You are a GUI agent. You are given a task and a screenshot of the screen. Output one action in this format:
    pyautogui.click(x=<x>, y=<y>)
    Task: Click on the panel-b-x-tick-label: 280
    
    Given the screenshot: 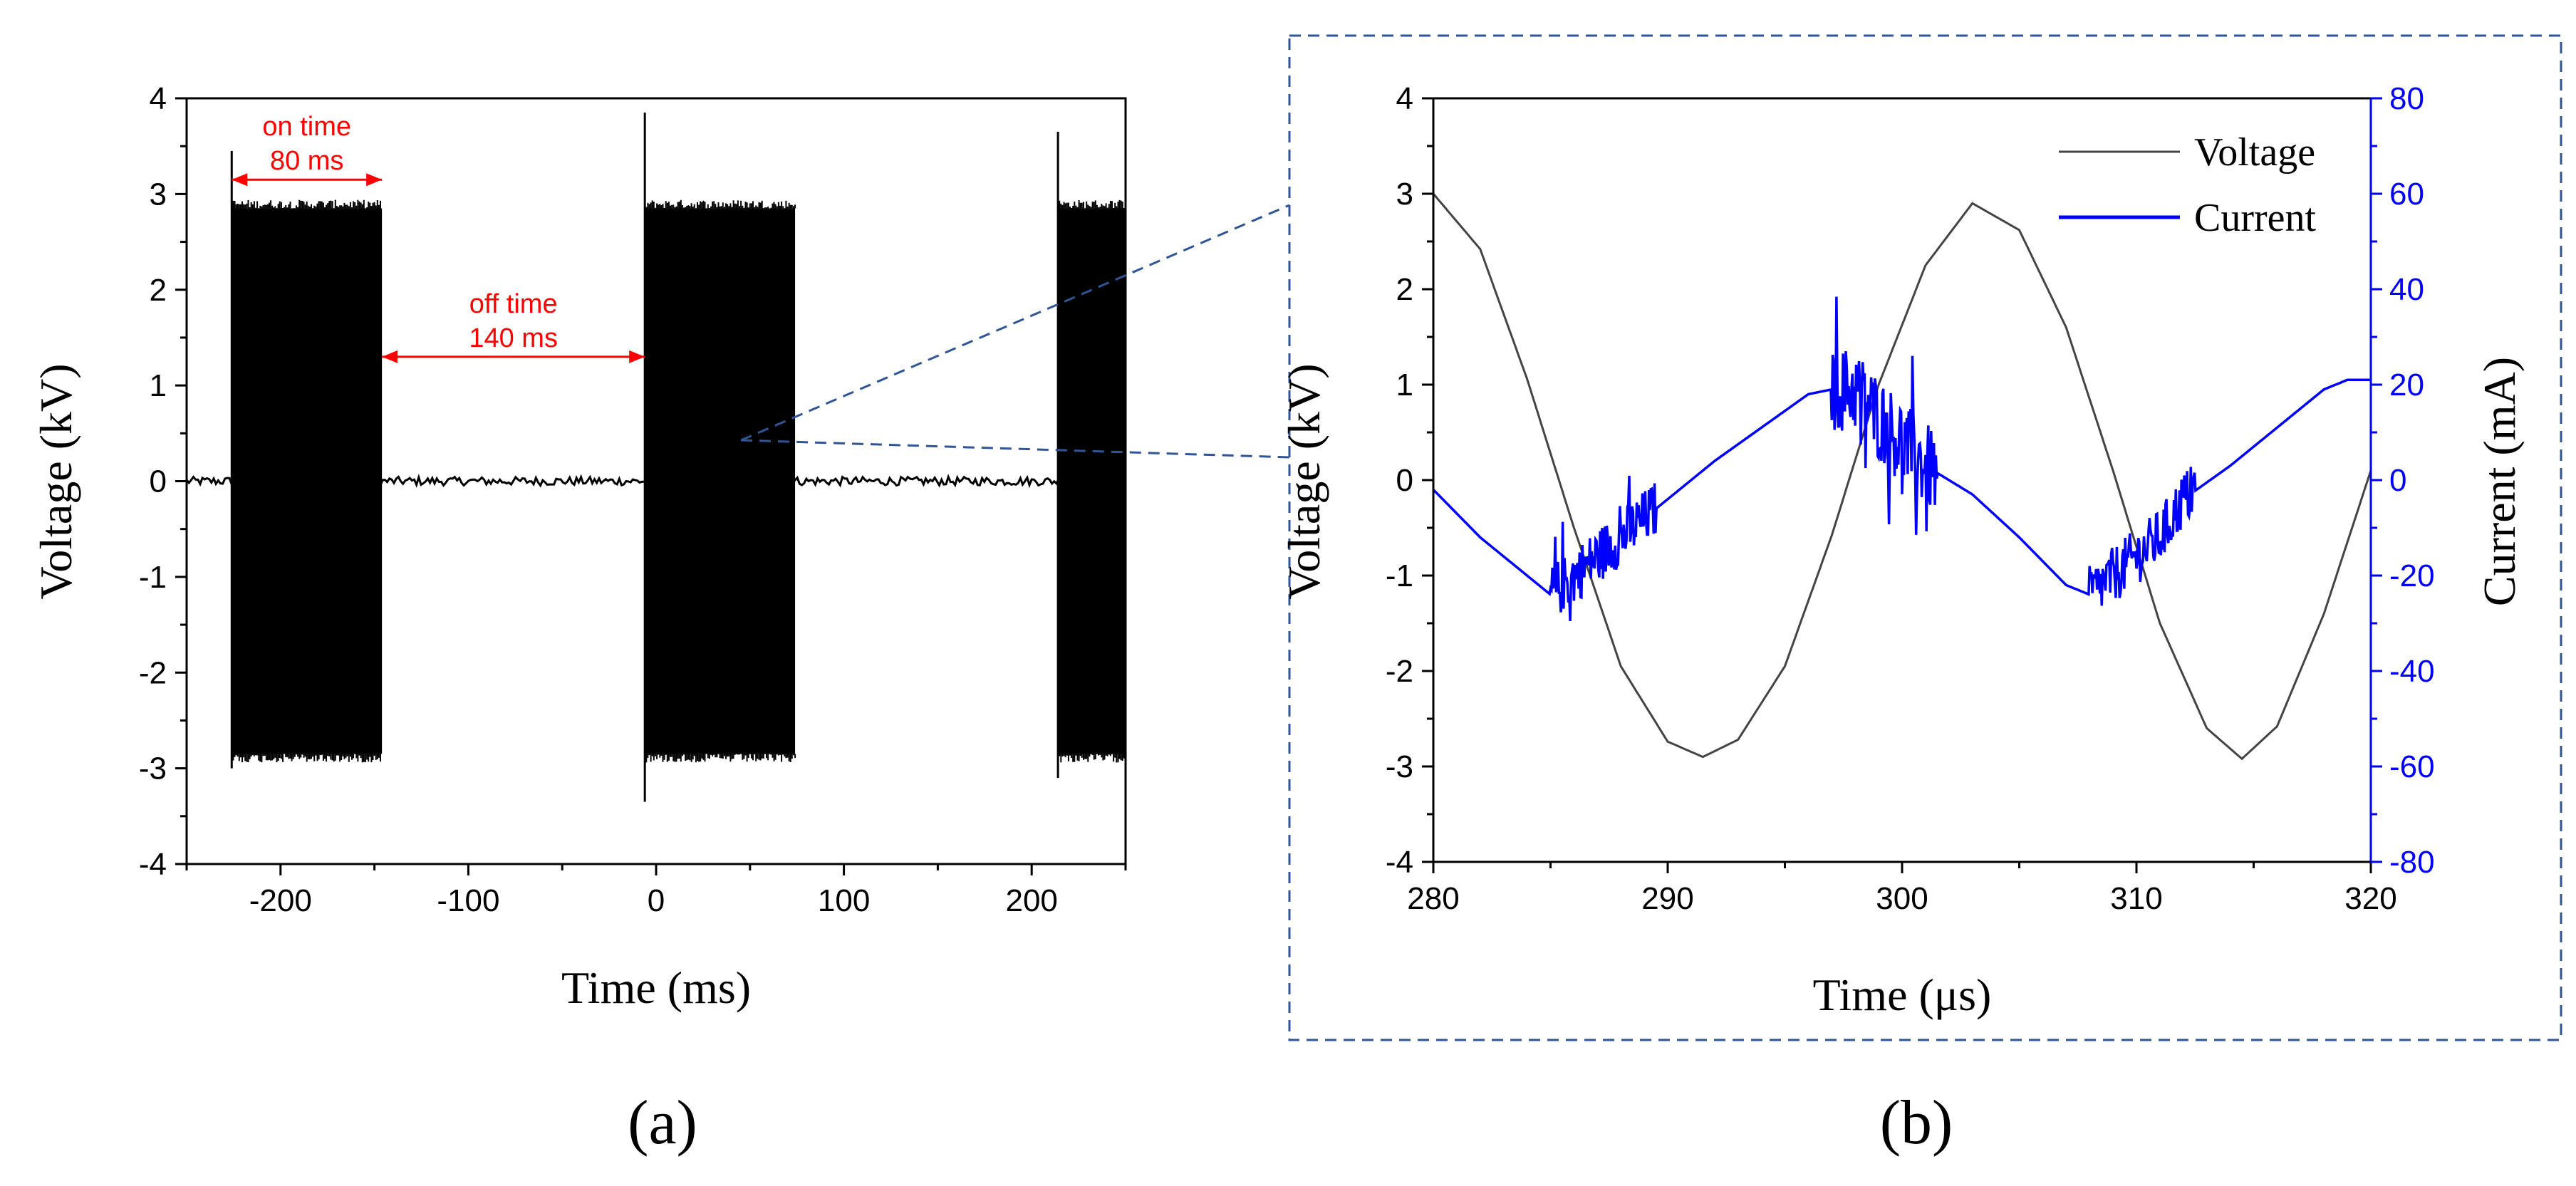 What is the action you would take?
    pyautogui.click(x=1433, y=898)
    